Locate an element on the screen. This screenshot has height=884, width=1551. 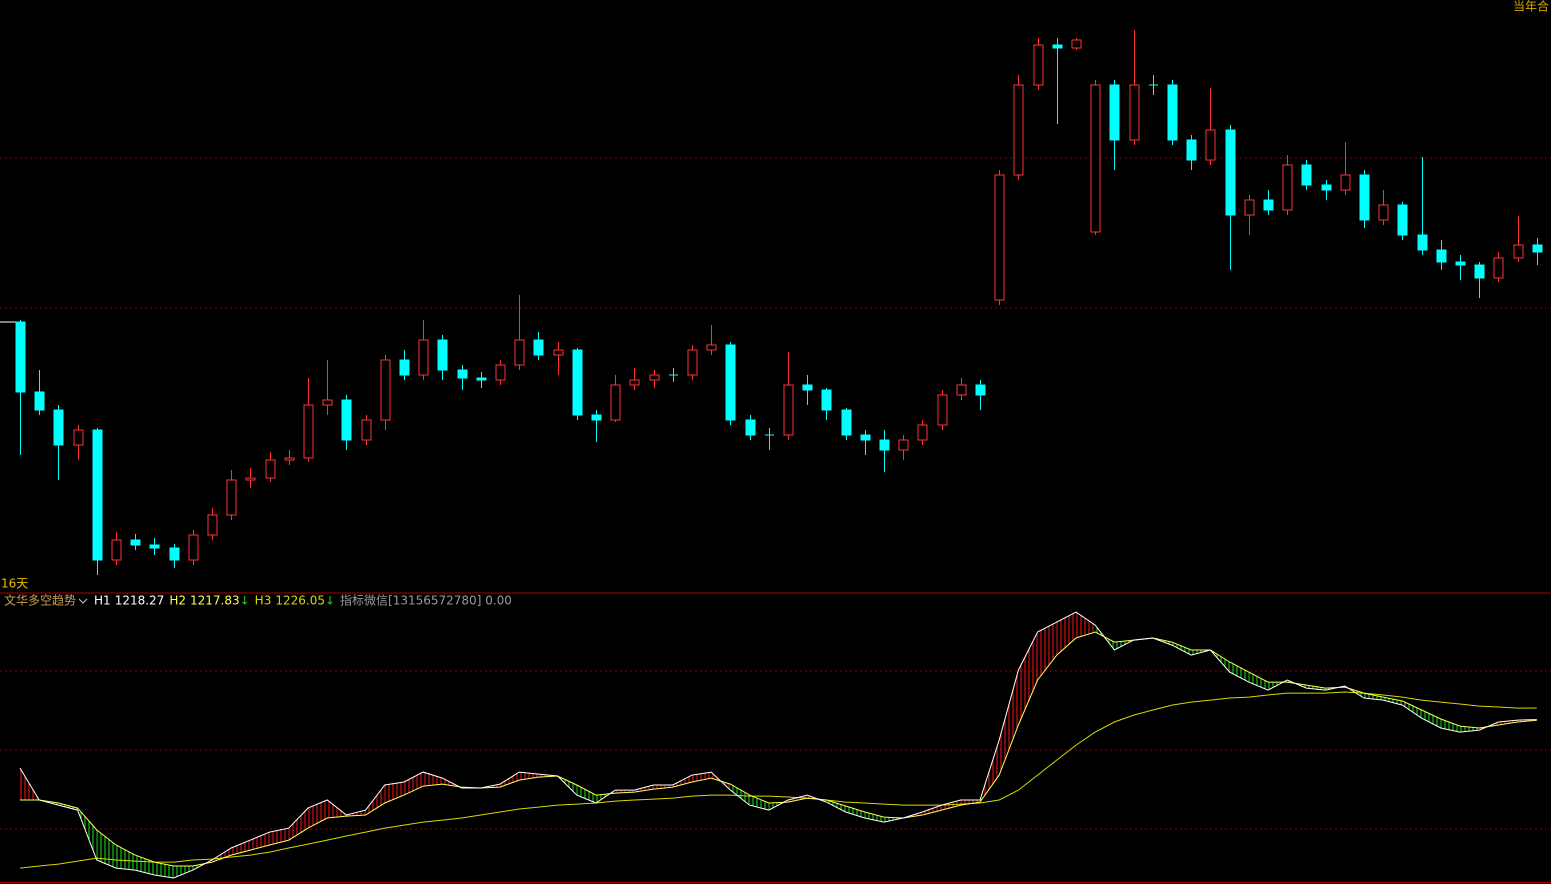
legend-value: 1226.05 is located at coordinates (300, 601).